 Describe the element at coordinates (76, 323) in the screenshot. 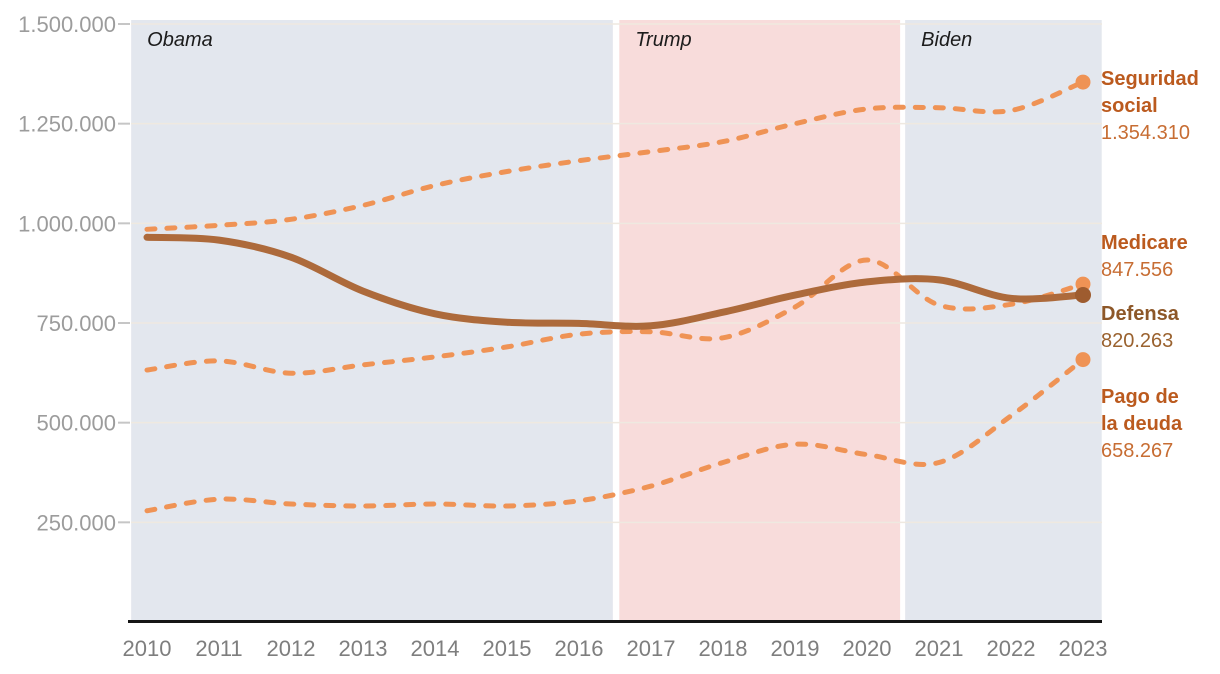

I see `y-tick-label: 750.000` at that location.